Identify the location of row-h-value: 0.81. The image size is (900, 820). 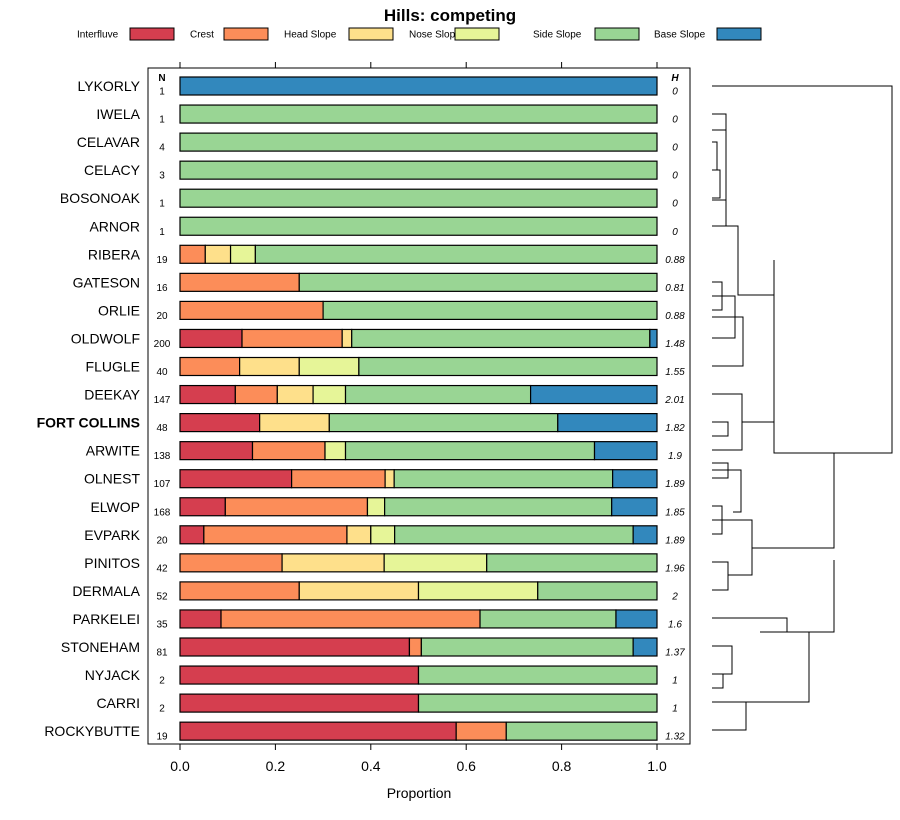
(674, 288).